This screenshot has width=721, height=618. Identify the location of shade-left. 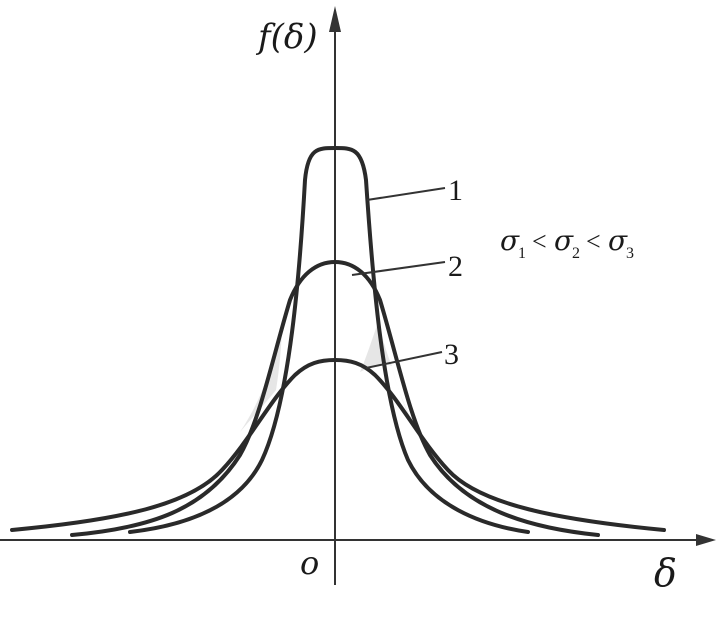
(261, 377).